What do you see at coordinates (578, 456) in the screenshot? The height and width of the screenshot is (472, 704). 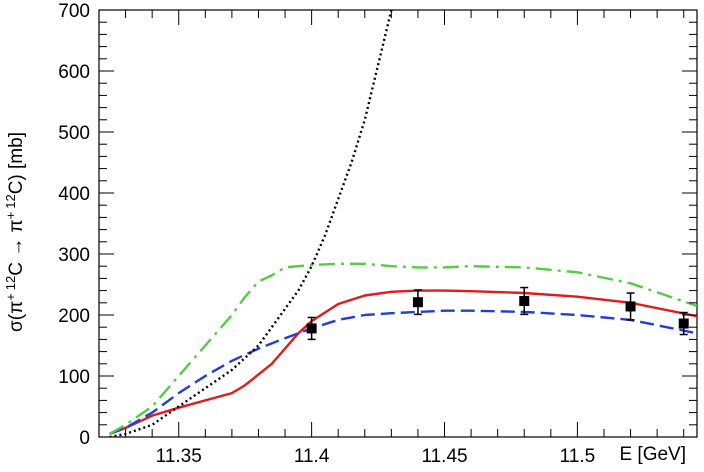 I see `x-tick-label: 11.5` at bounding box center [578, 456].